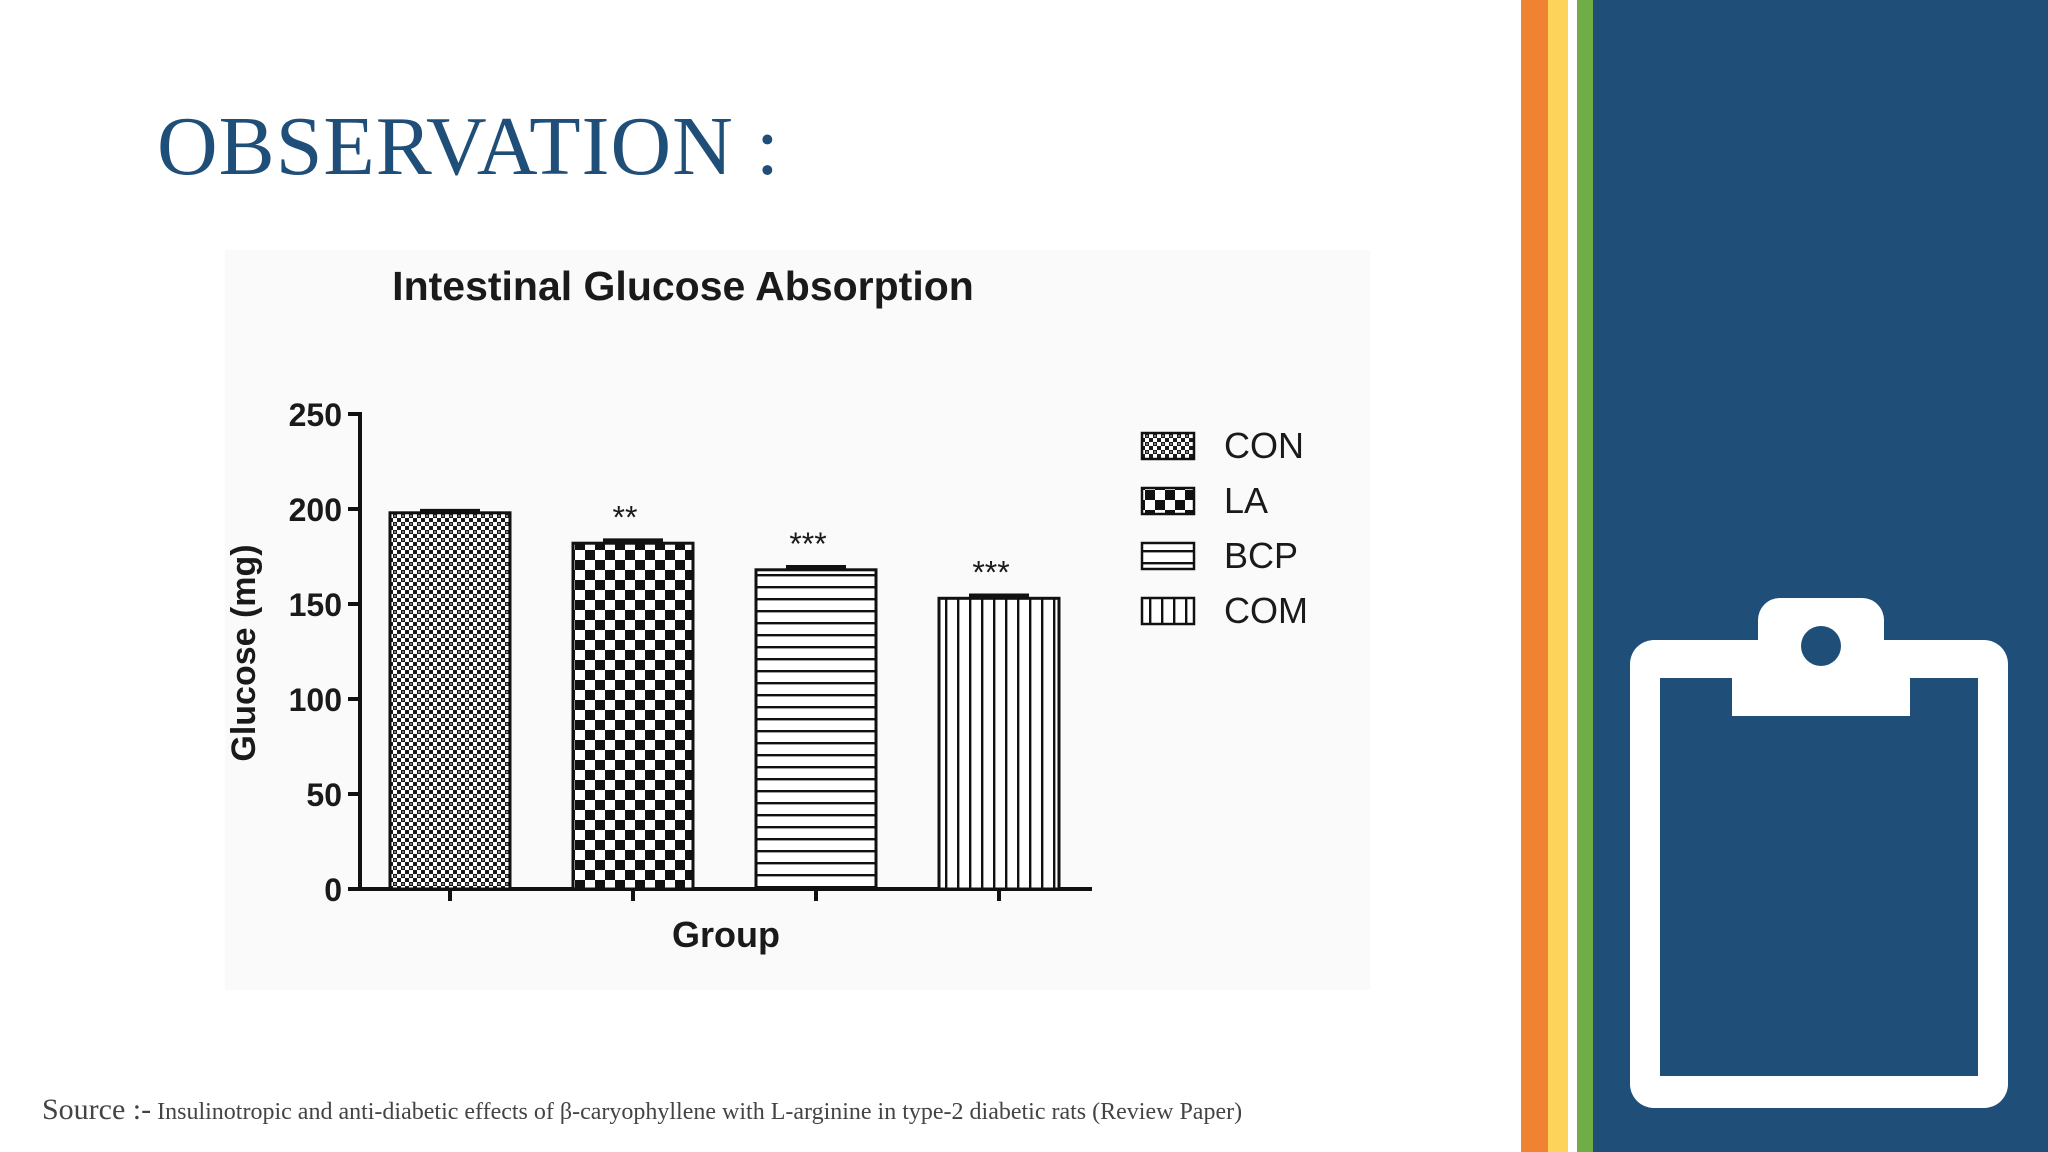  Describe the element at coordinates (1572, 576) in the screenshot. I see `accent-stripe-white` at that location.